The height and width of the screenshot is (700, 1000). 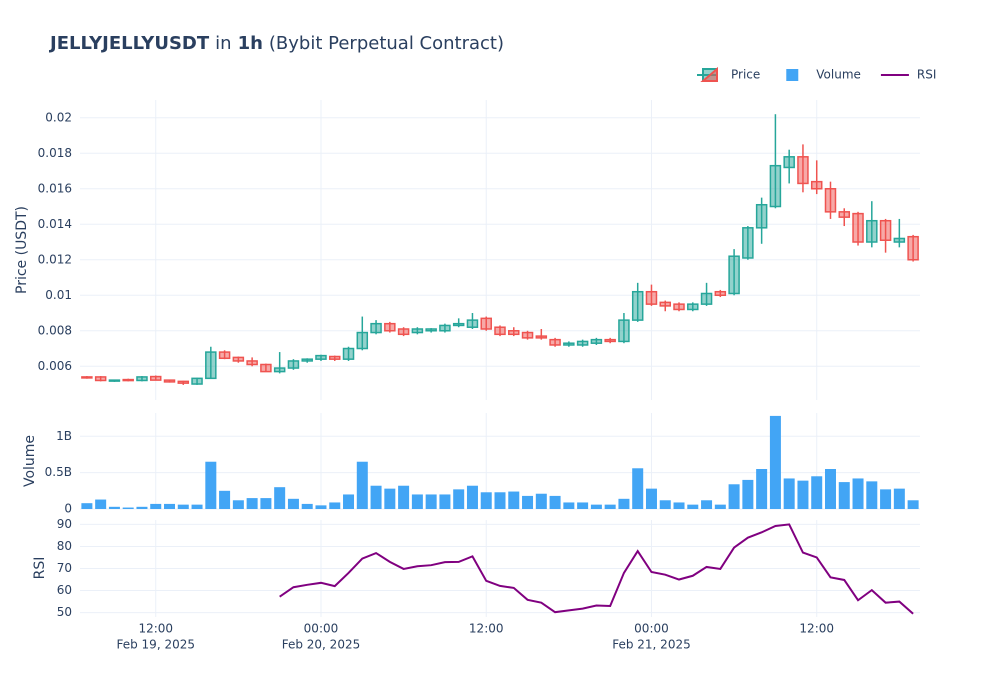 What do you see at coordinates (155, 645) in the screenshot?
I see `x-tick-date: Feb 19, 2025` at bounding box center [155, 645].